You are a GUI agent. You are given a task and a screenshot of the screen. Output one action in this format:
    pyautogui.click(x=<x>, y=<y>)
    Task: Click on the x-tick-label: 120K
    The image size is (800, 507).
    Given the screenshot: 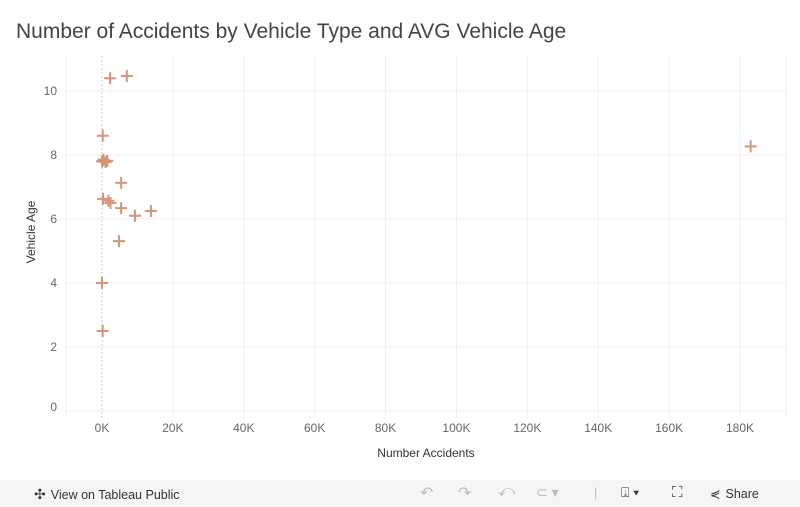 What is the action you would take?
    pyautogui.click(x=527, y=428)
    